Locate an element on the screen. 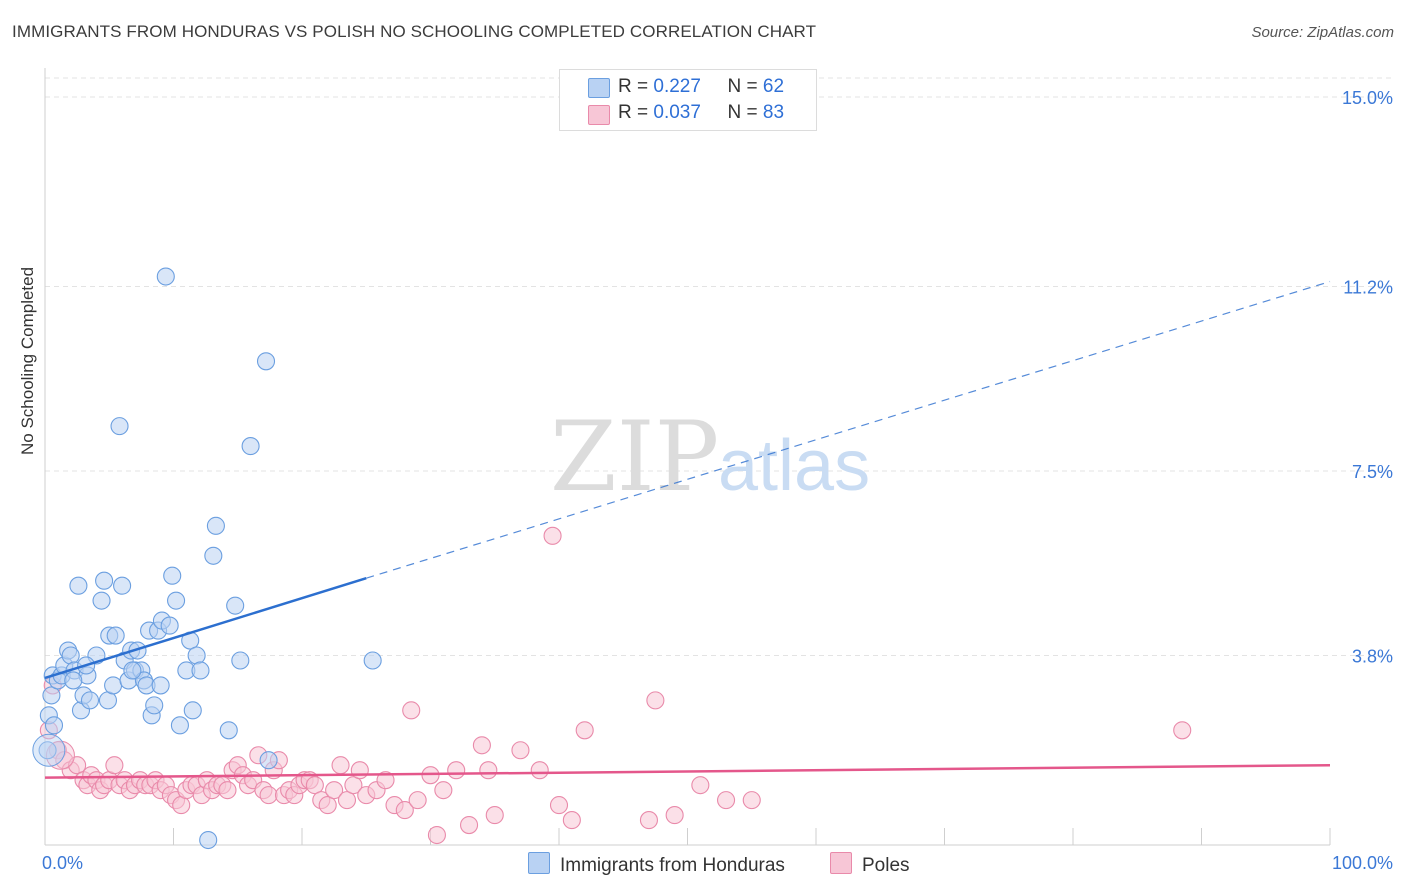 The image size is (1406, 892). legend-n-value: 83 is located at coordinates (773, 112).